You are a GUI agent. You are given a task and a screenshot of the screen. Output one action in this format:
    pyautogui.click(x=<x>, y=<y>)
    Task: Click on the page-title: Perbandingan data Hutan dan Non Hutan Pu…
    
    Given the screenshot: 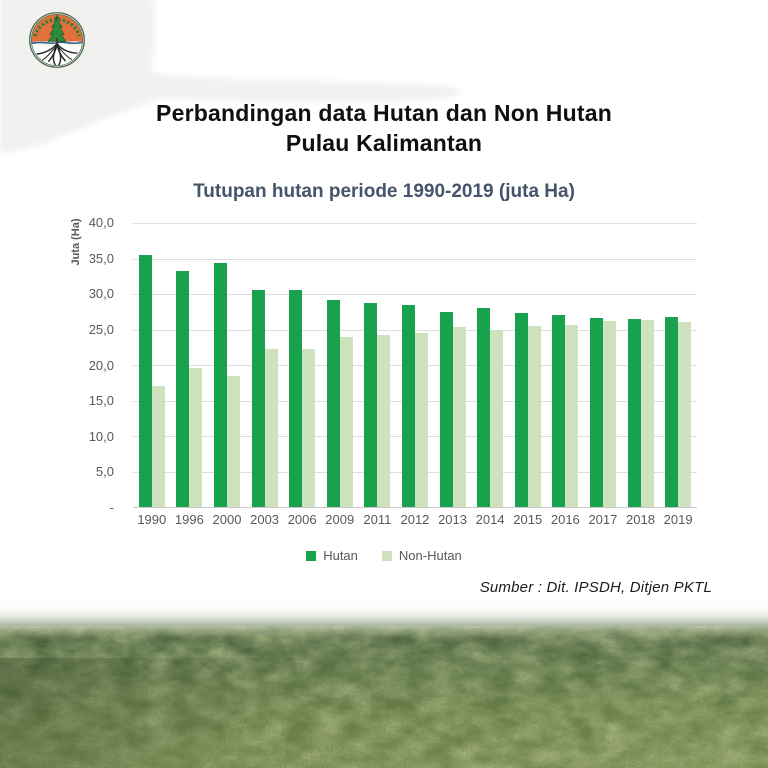 What is the action you would take?
    pyautogui.click(x=384, y=129)
    